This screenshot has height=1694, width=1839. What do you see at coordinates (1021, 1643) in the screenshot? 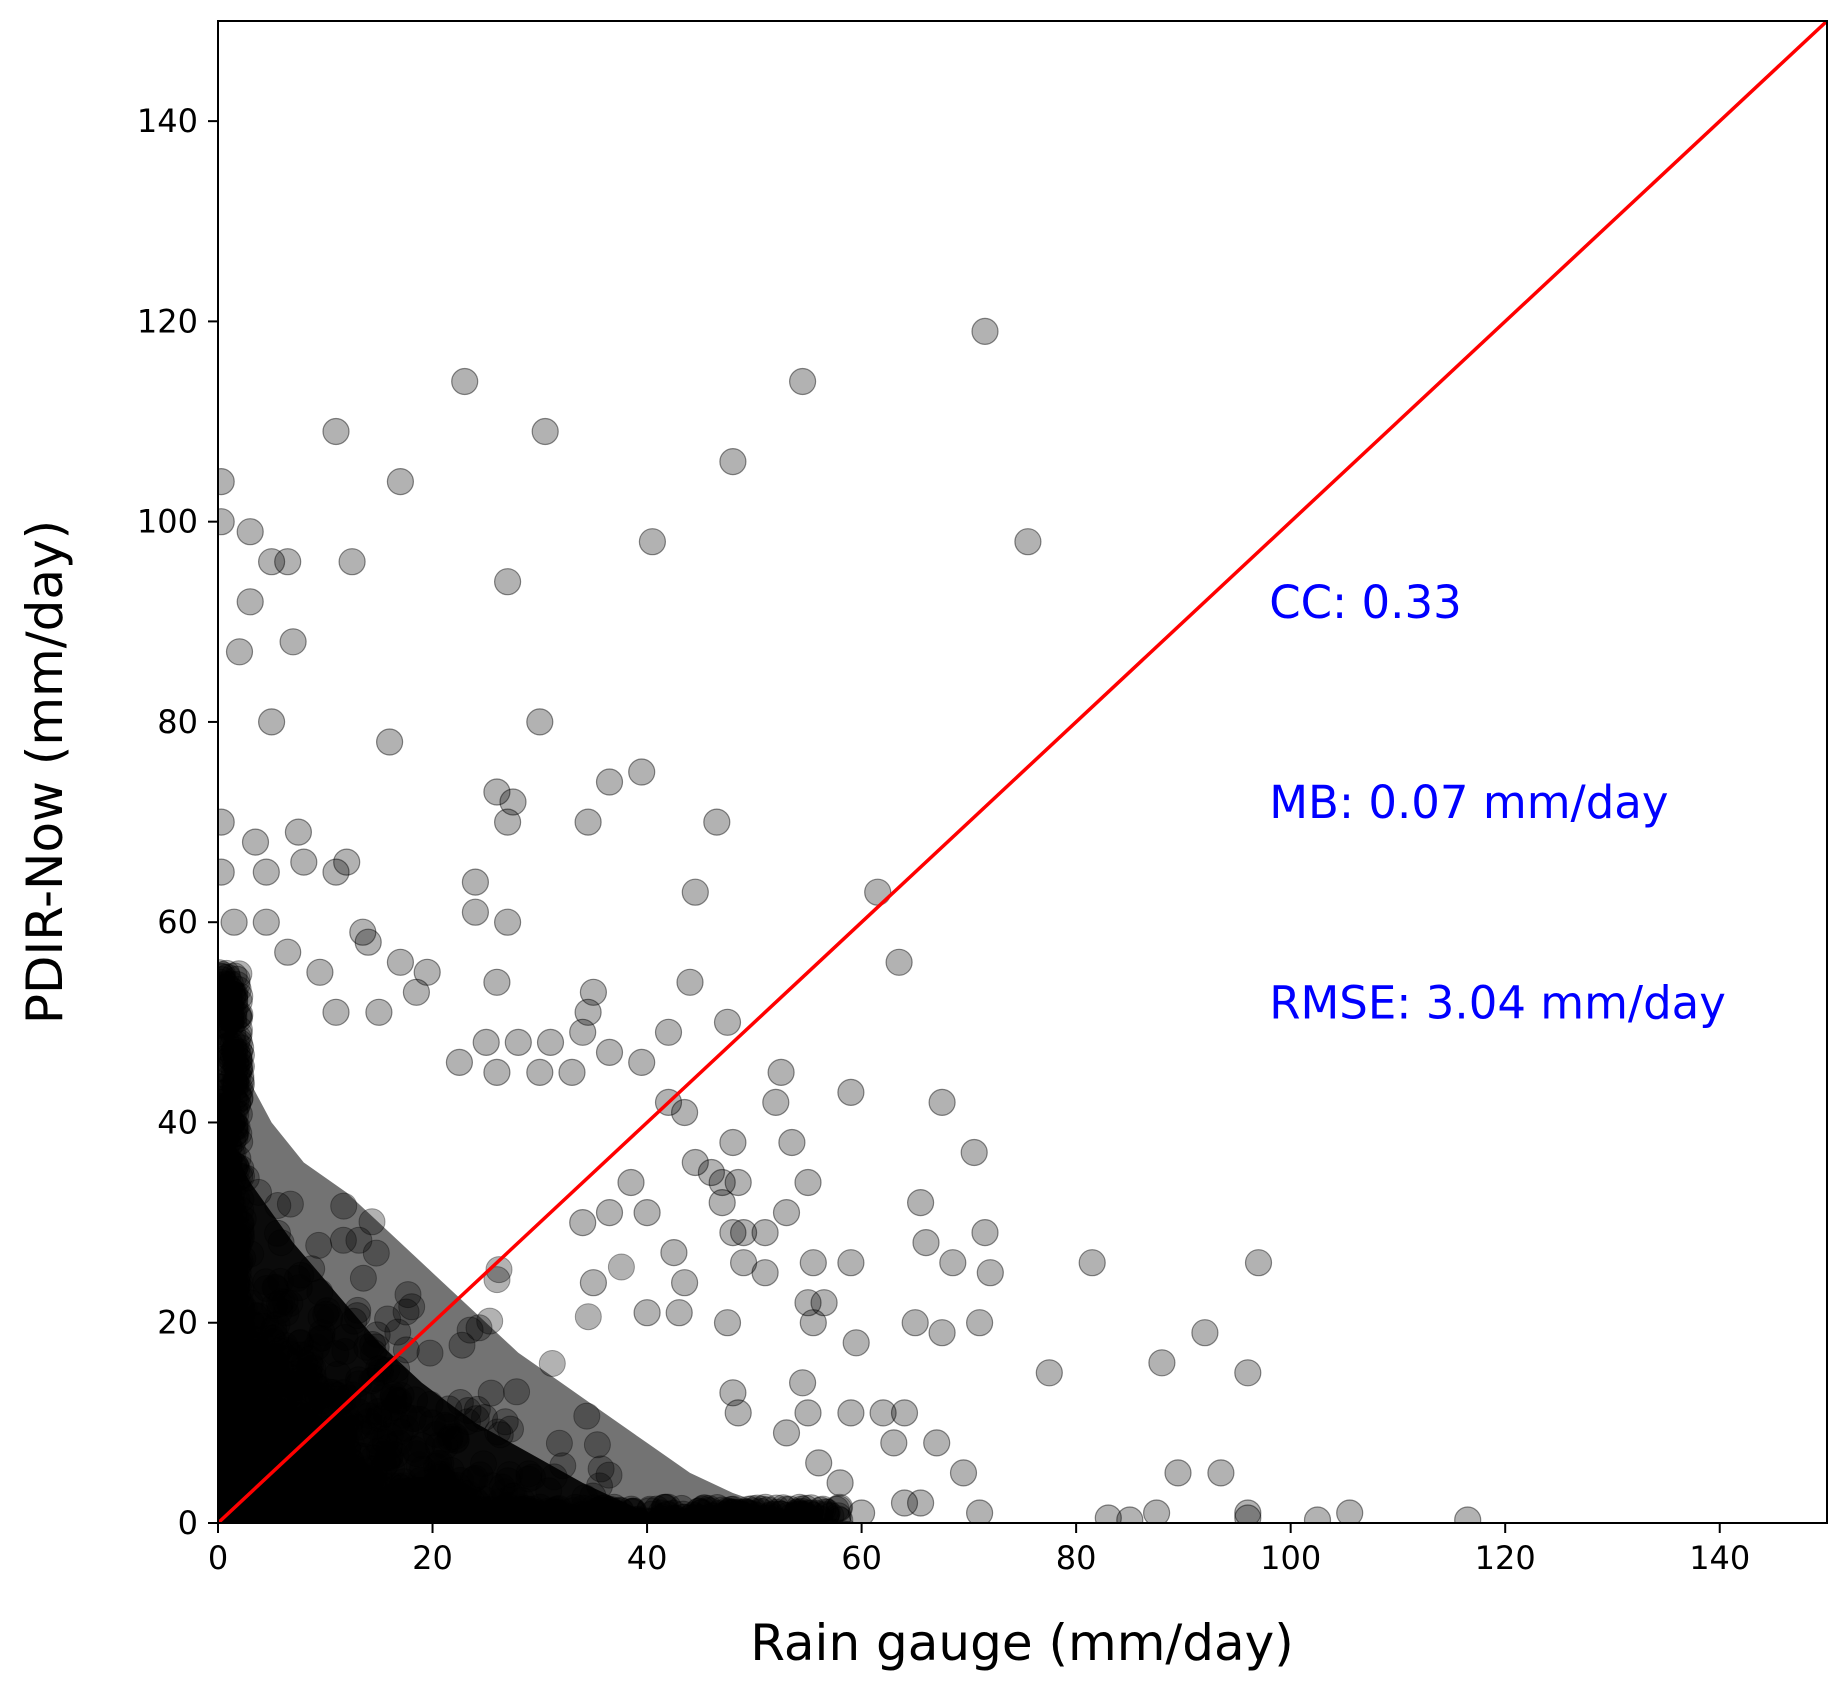
I see `x-axis-title: Rain gauge (mm/day)` at bounding box center [1021, 1643].